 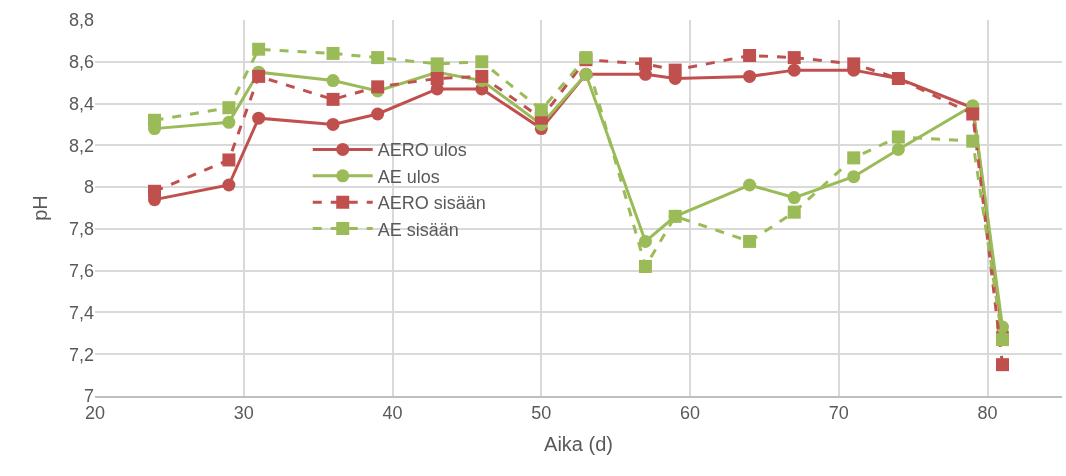 What do you see at coordinates (418, 229) in the screenshot?
I see `legend-label: AE sisään` at bounding box center [418, 229].